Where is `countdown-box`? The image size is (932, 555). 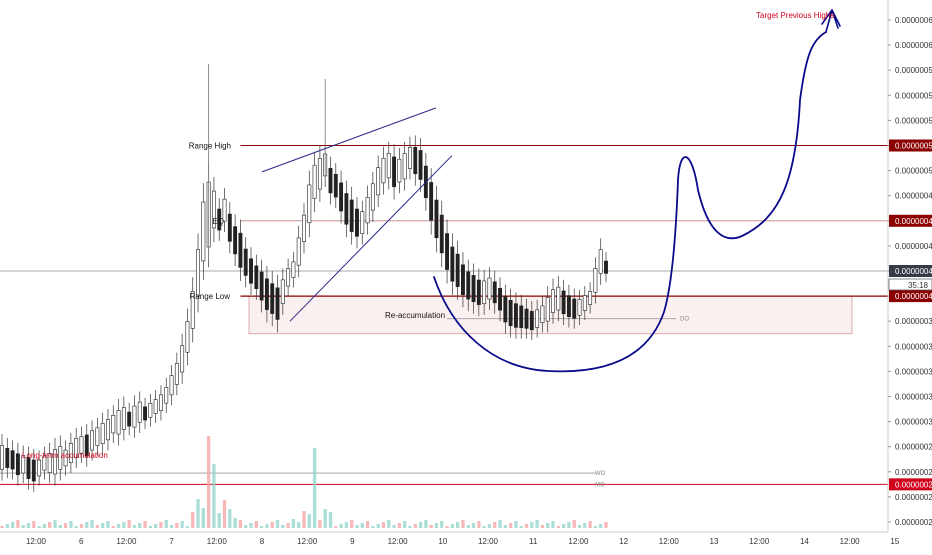 countdown-box is located at coordinates (910, 284).